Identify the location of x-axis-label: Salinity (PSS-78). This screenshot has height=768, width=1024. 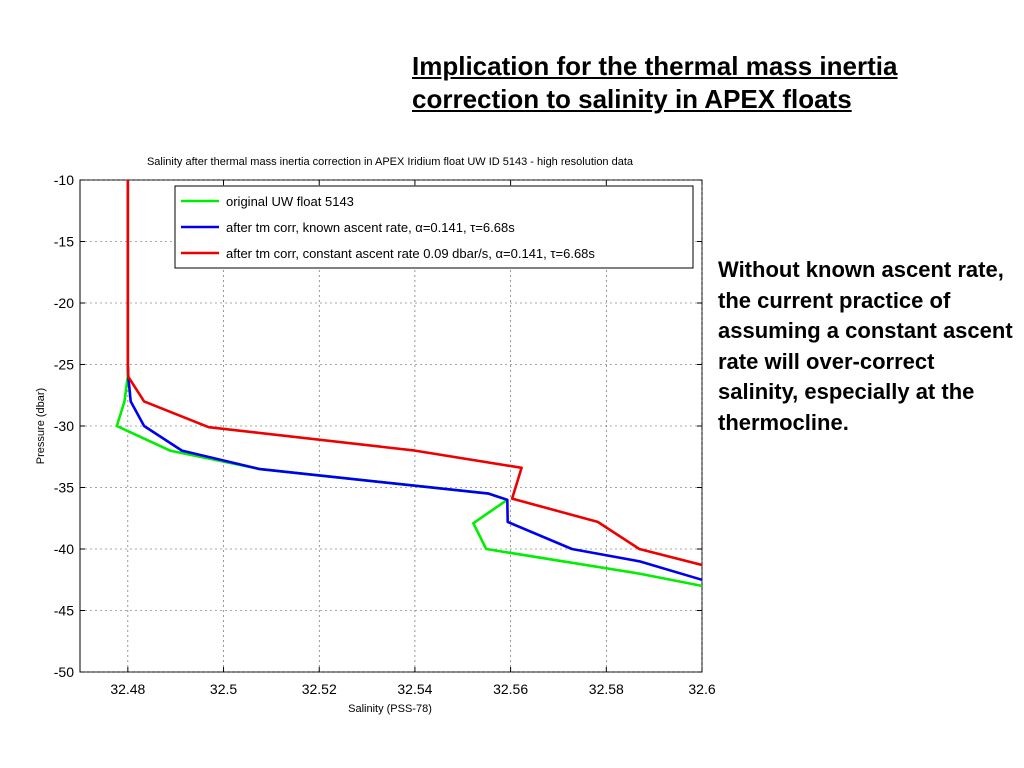
(390, 709).